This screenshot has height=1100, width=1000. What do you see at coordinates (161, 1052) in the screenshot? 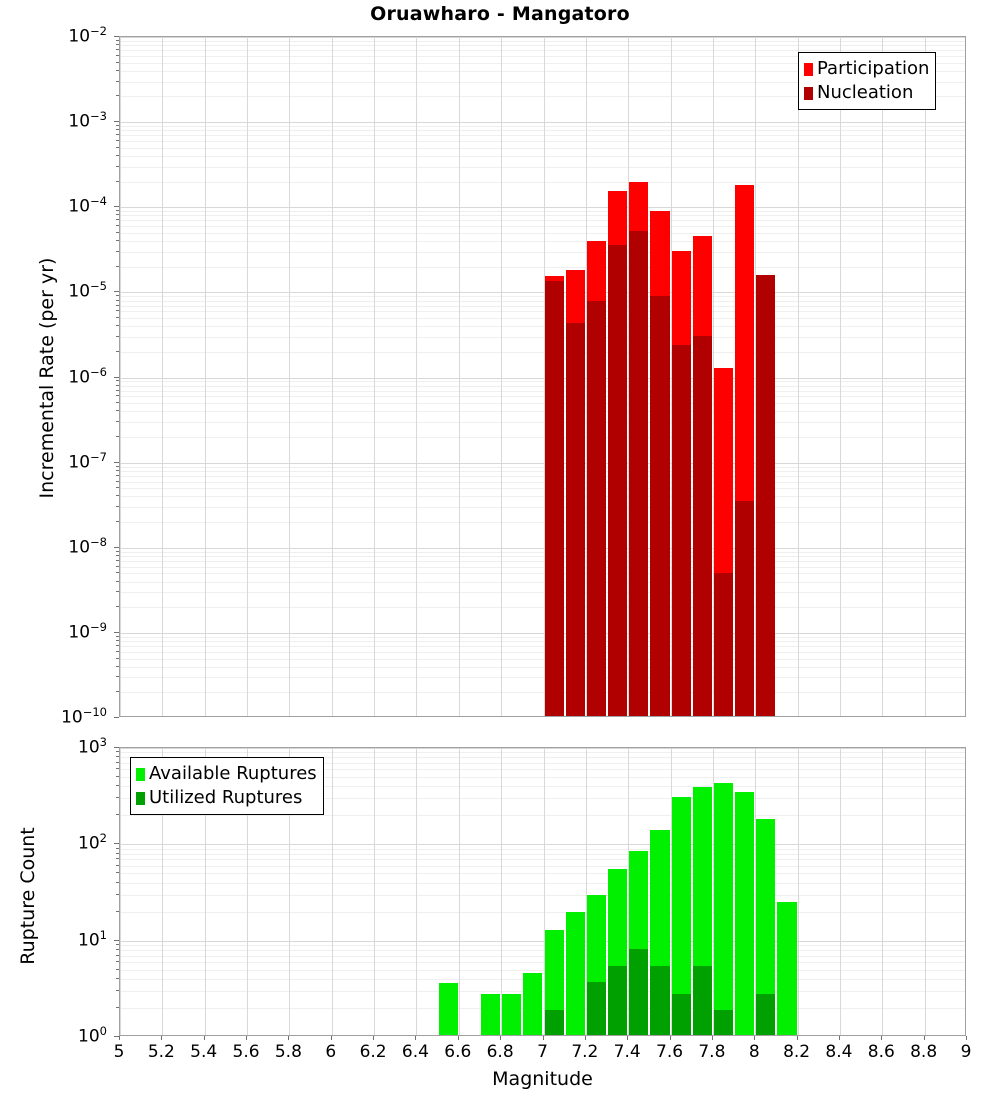
I see `x-tick-label: 5.2` at bounding box center [161, 1052].